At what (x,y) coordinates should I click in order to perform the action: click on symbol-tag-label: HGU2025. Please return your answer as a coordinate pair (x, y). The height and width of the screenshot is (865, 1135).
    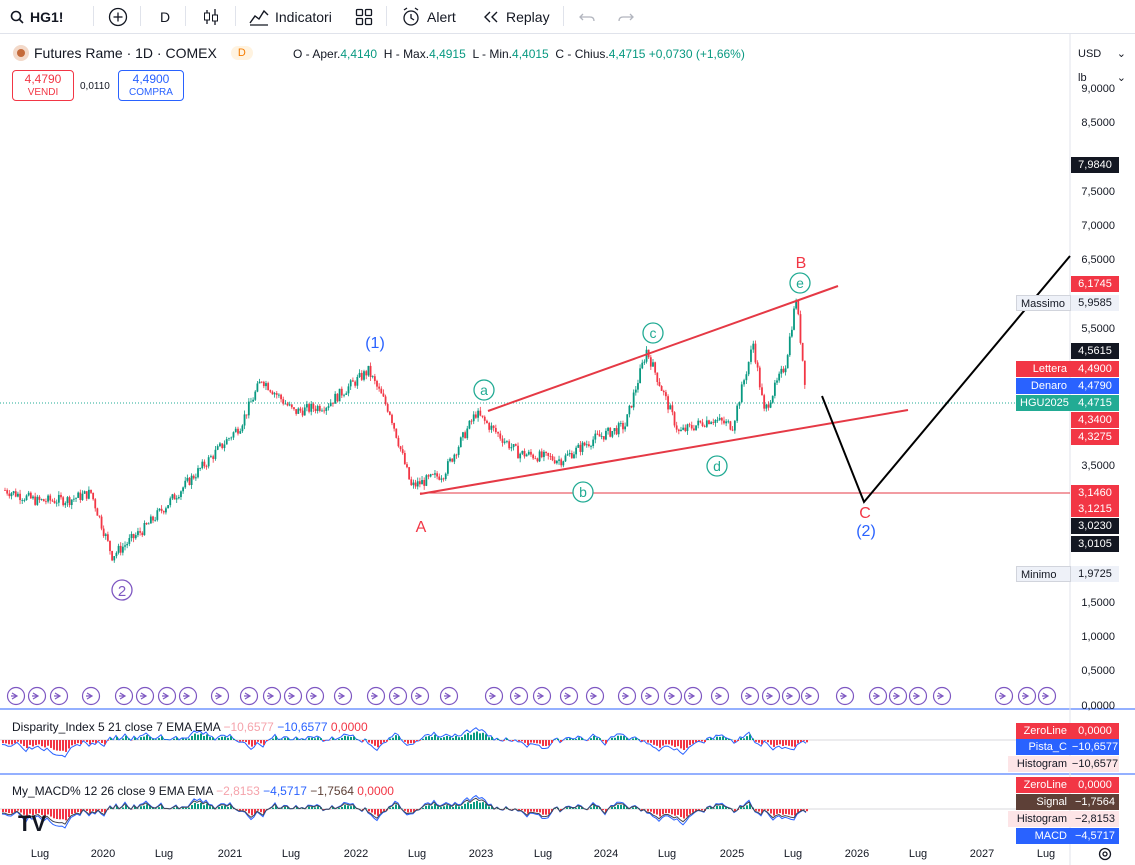
    Looking at the image, I should click on (1043, 403).